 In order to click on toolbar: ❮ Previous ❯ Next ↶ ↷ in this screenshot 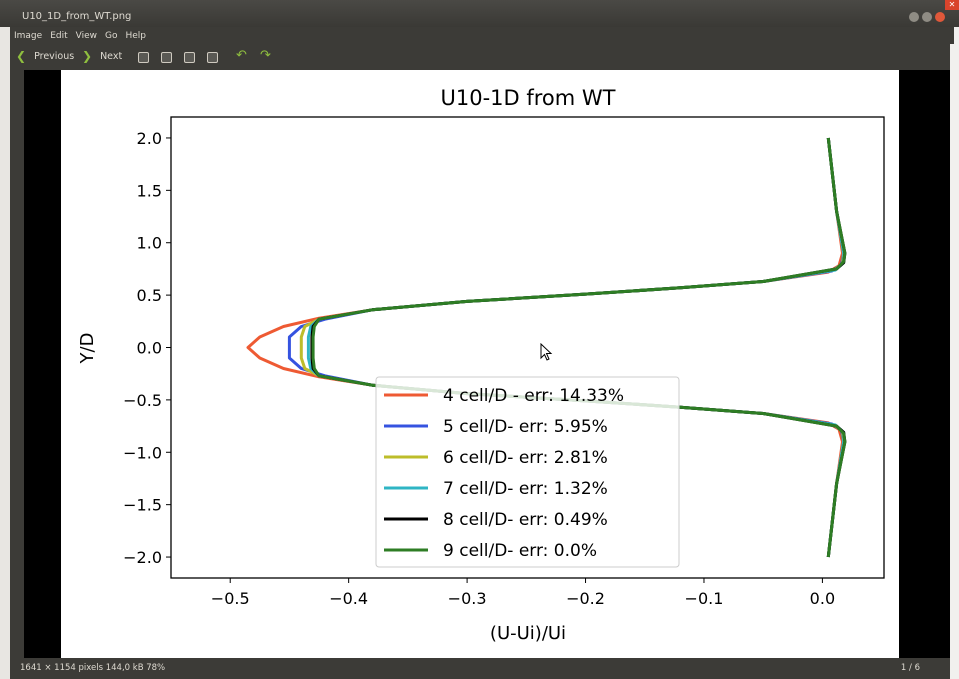, I will do `click(480, 57)`.